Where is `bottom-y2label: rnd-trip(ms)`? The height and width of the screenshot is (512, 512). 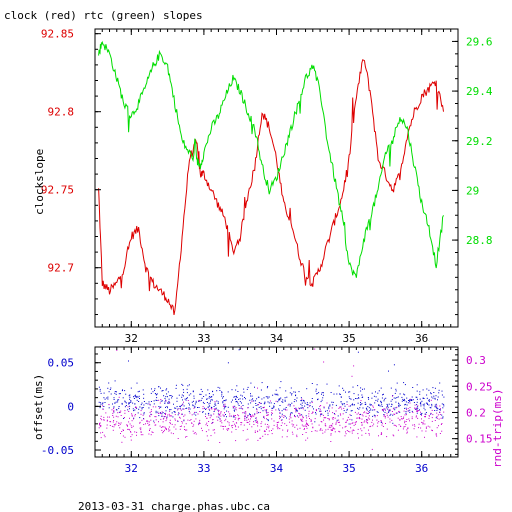 bottom-y2label: rnd-trip(ms) is located at coordinates (497, 428).